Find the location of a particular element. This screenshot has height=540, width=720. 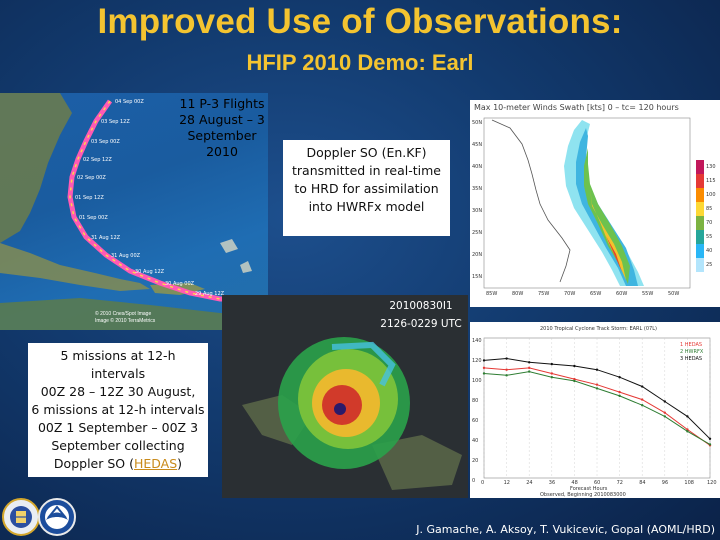

intensity-x-tick: 72 is located at coordinates (620, 483).